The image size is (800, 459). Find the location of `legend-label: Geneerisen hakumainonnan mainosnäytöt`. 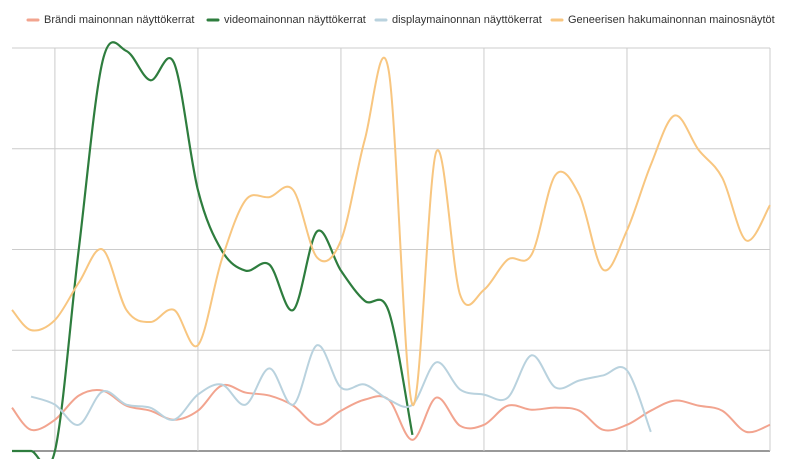

legend-label: Geneerisen hakumainonnan mainosnäytöt is located at coordinates (671, 20).